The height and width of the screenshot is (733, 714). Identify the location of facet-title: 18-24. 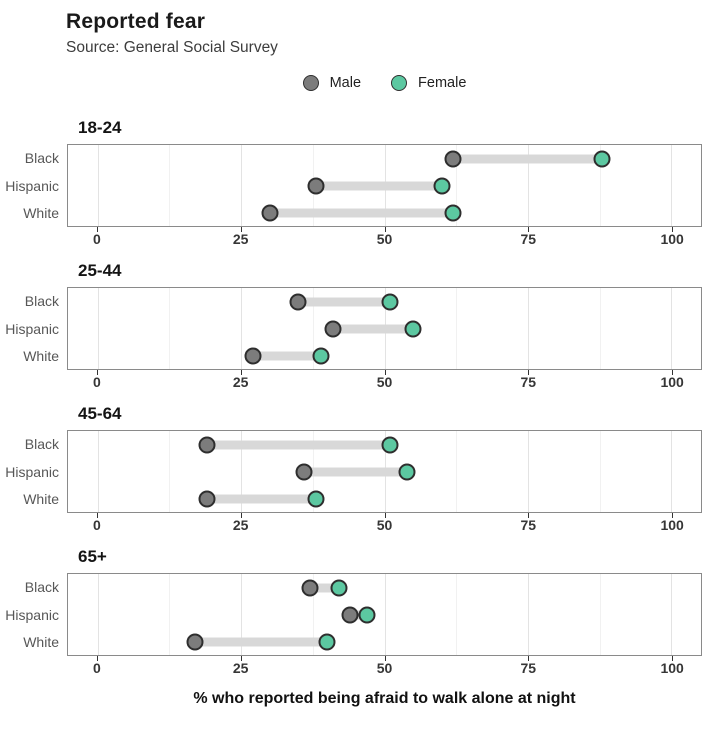
(100, 127).